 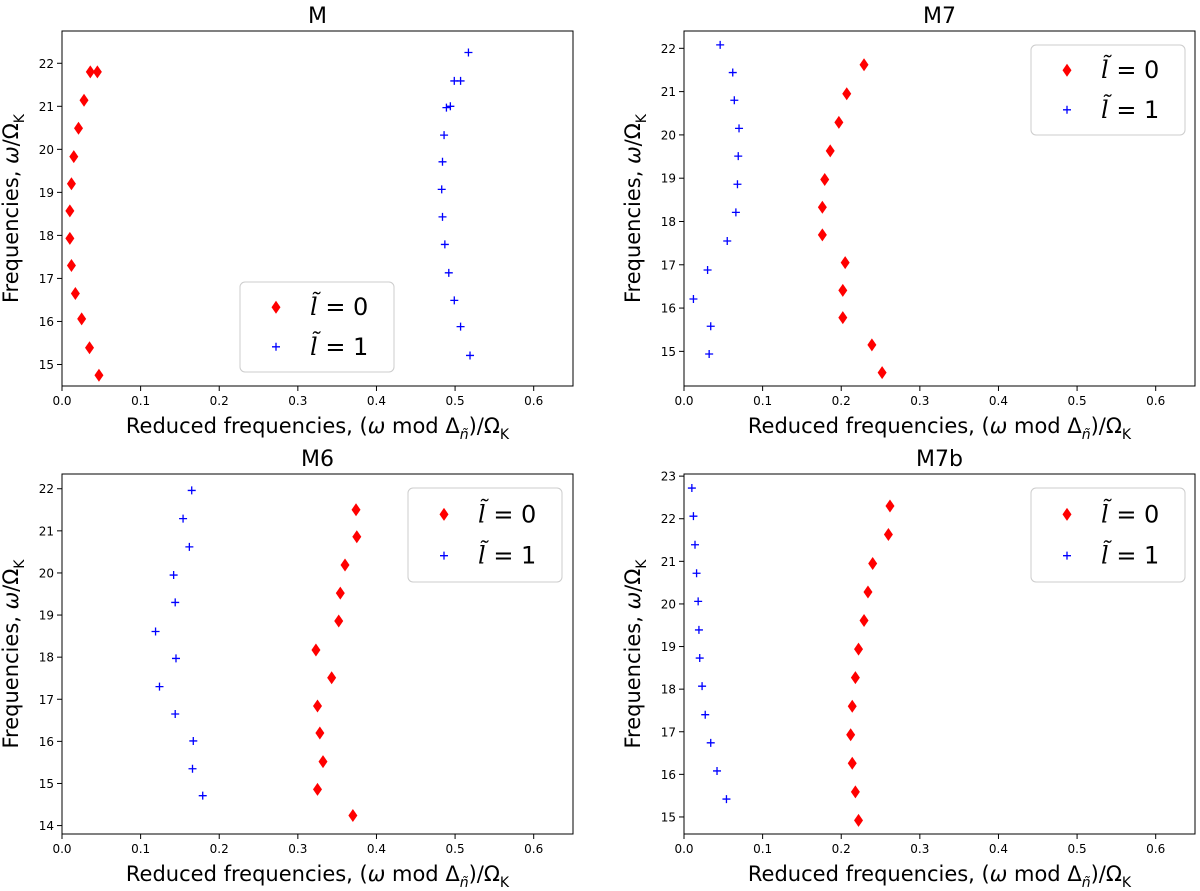 I want to click on y-tick-label: 23, so click(x=668, y=477).